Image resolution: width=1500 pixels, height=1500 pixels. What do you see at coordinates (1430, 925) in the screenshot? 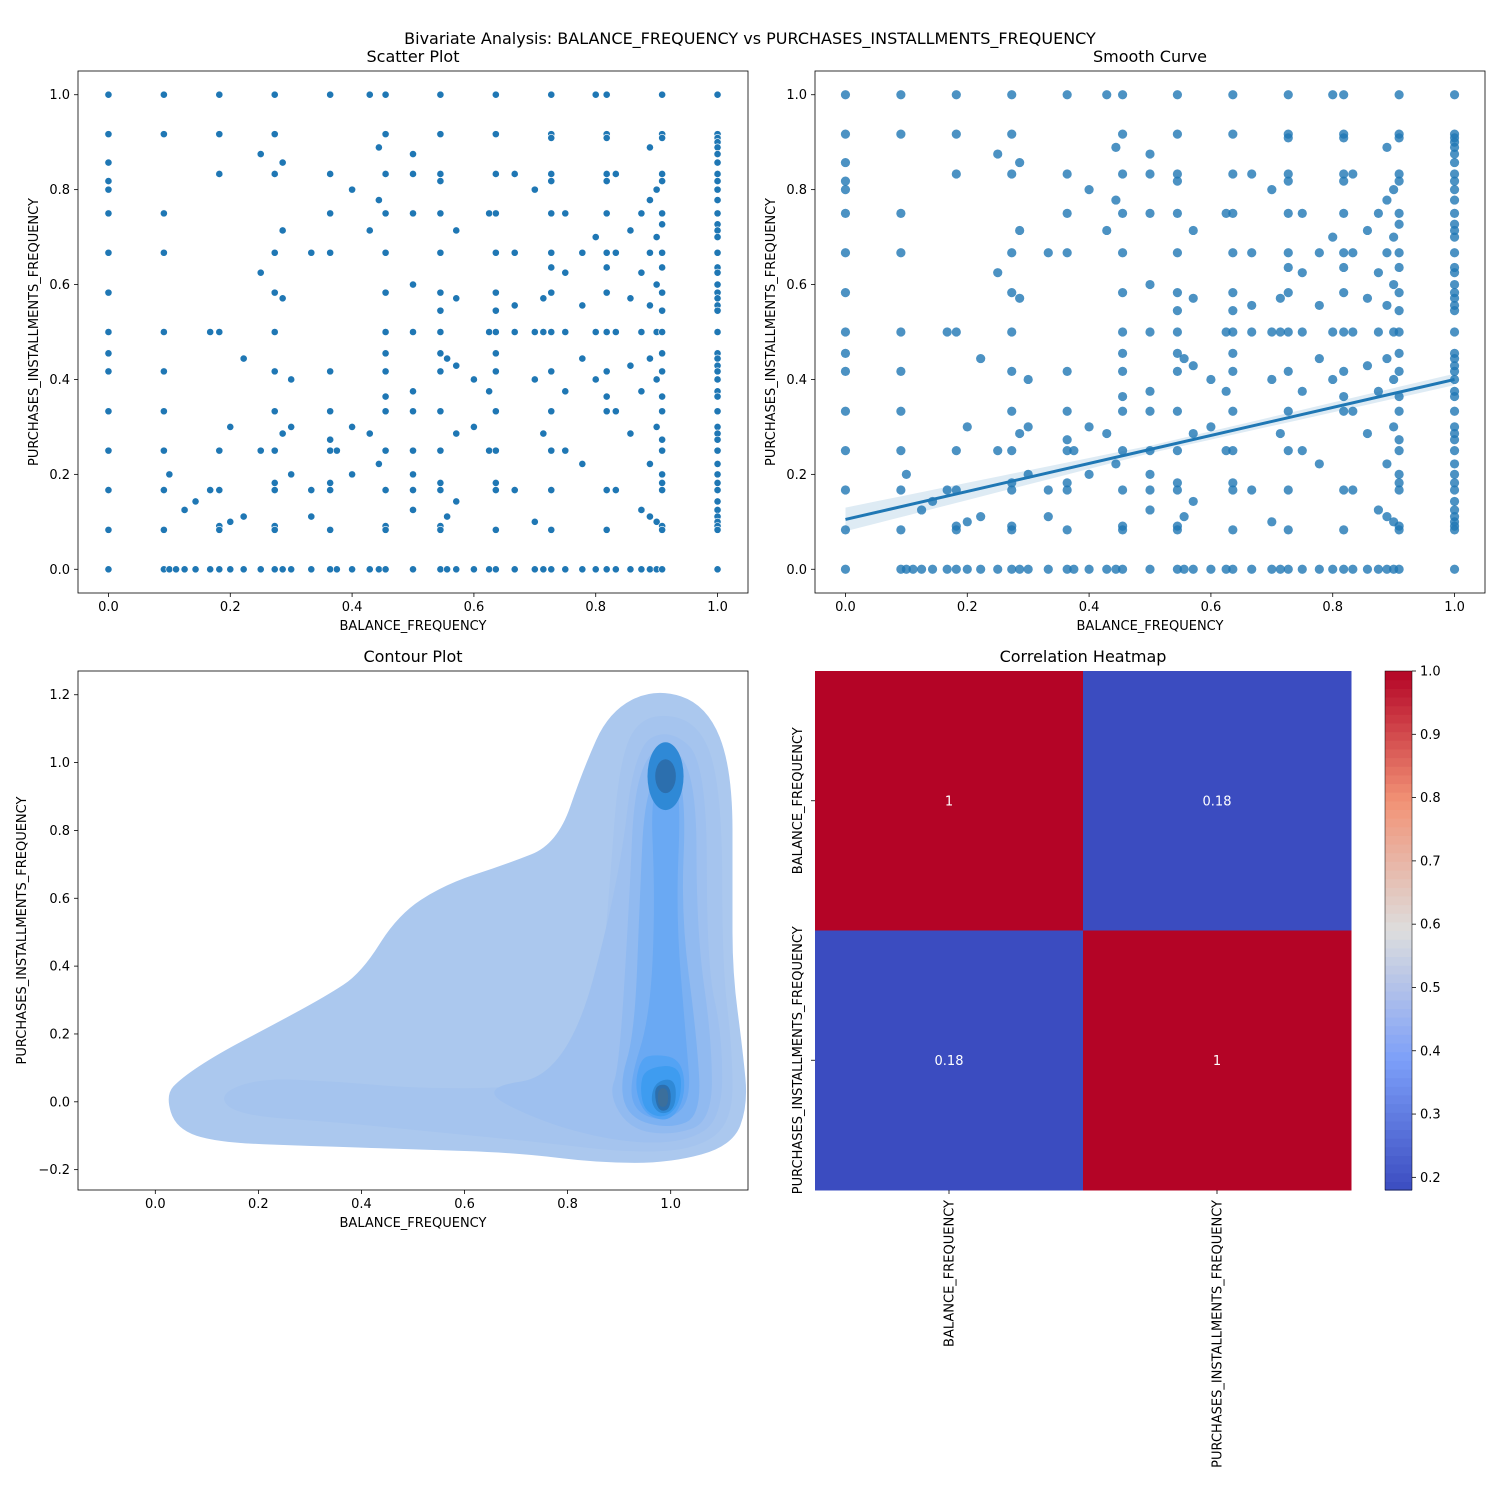
I see `colorbar-tick-label: 0.6` at bounding box center [1430, 925].